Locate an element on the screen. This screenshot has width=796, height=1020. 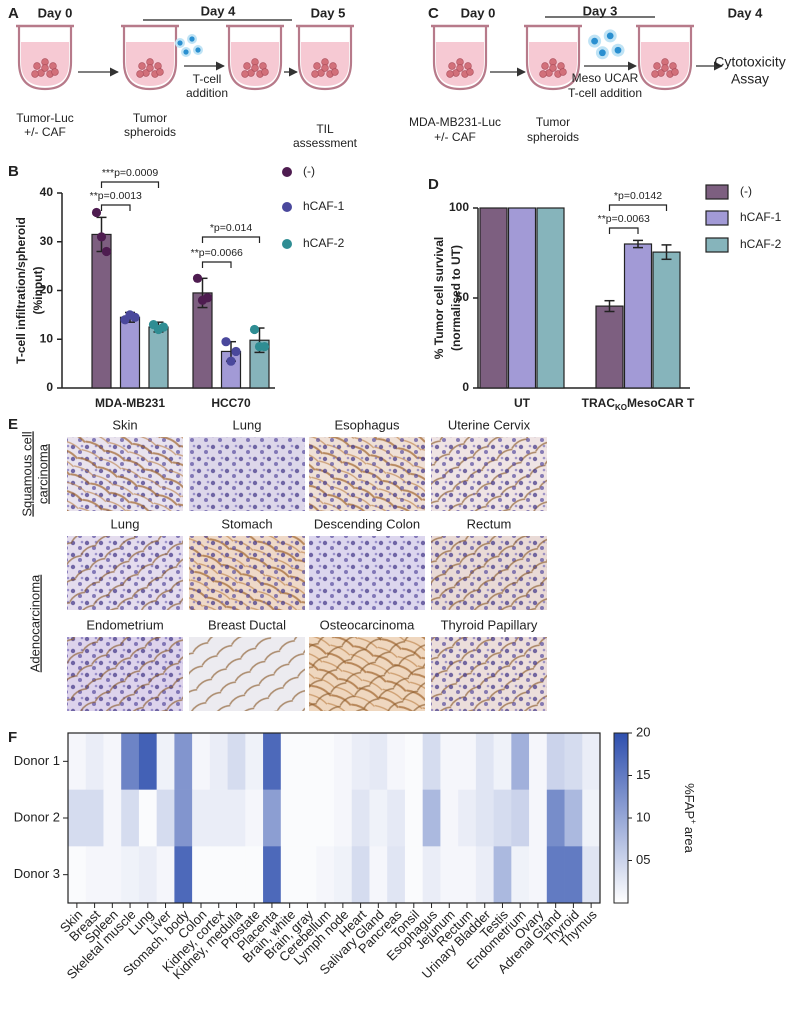
colorbar-label-part: + is located at coordinates (693, 821).